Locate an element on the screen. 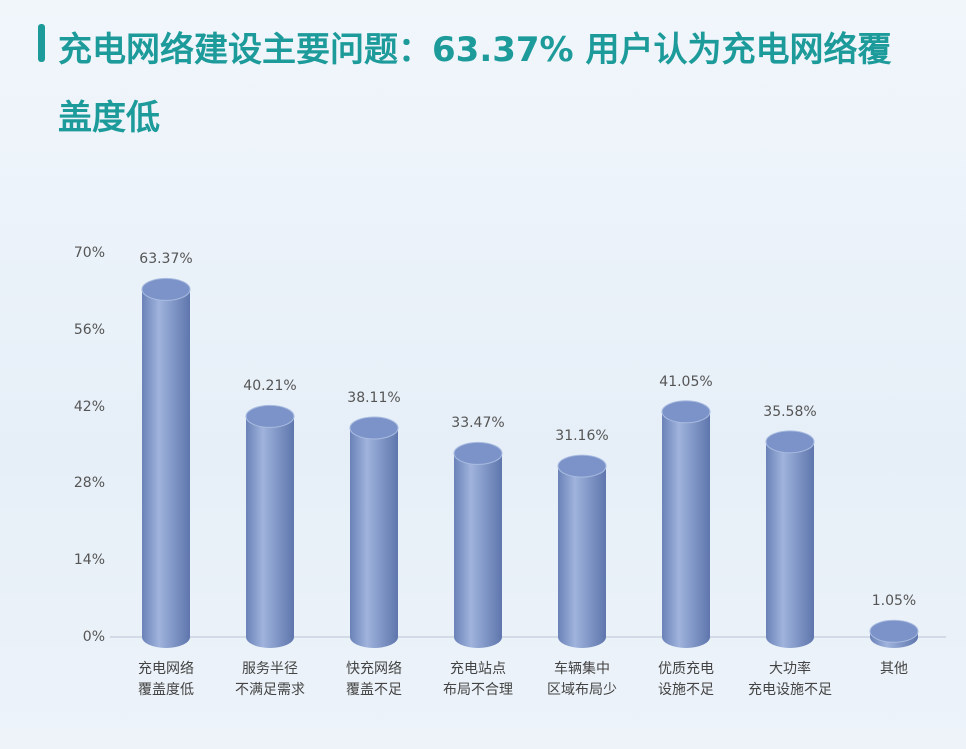  x-tick-label: 服务半径 不满足需求 is located at coordinates (270, 679).